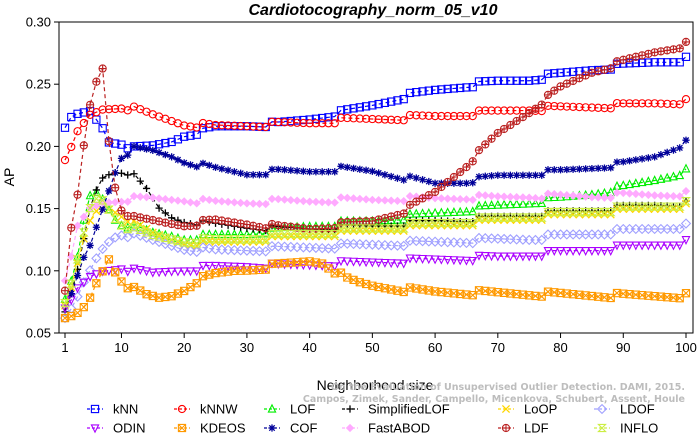  I want to click on x-tick-label: 60, so click(435, 347).